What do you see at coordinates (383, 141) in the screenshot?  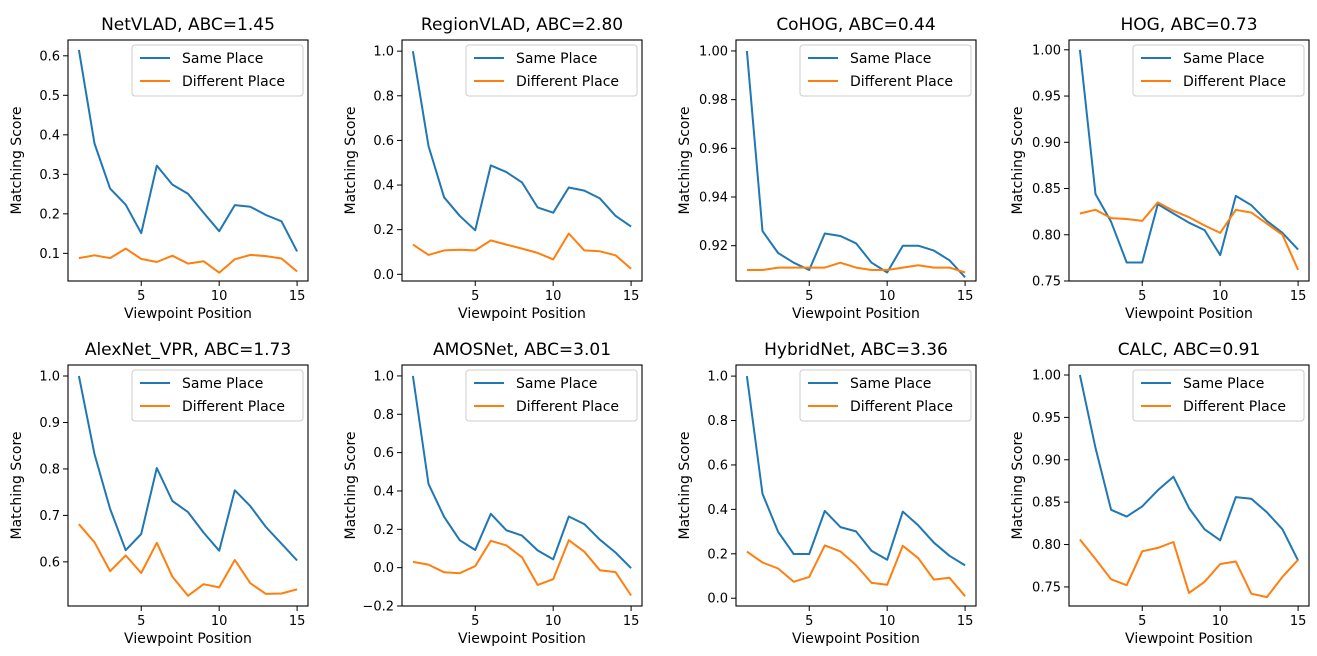 I see `y-tick-label: 0.6` at bounding box center [383, 141].